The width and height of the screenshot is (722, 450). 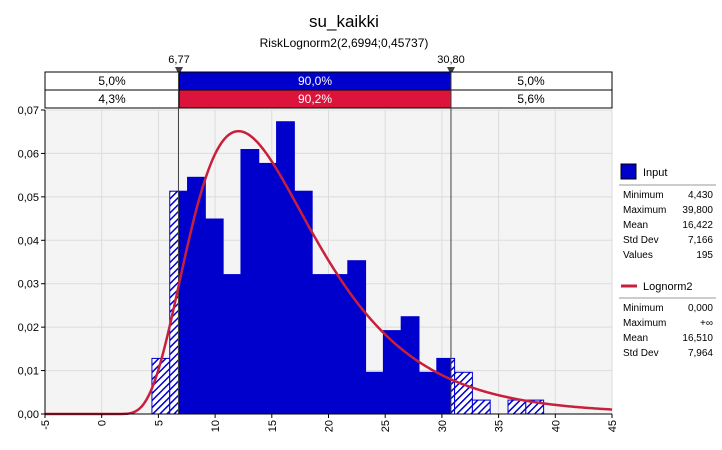 What do you see at coordinates (443, 426) in the screenshot?
I see `x-tick-label: 30` at bounding box center [443, 426].